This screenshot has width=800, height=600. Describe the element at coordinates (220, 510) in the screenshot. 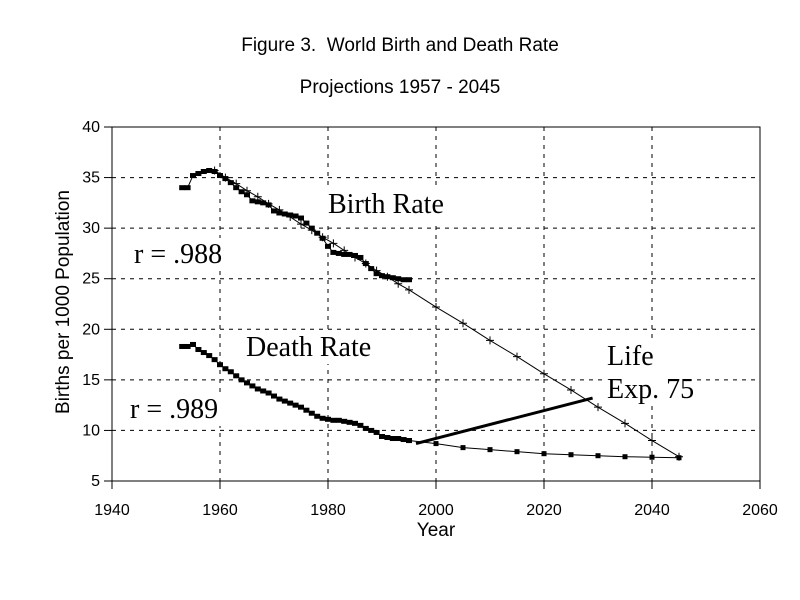

I see `x-tick-label: 1960` at that location.